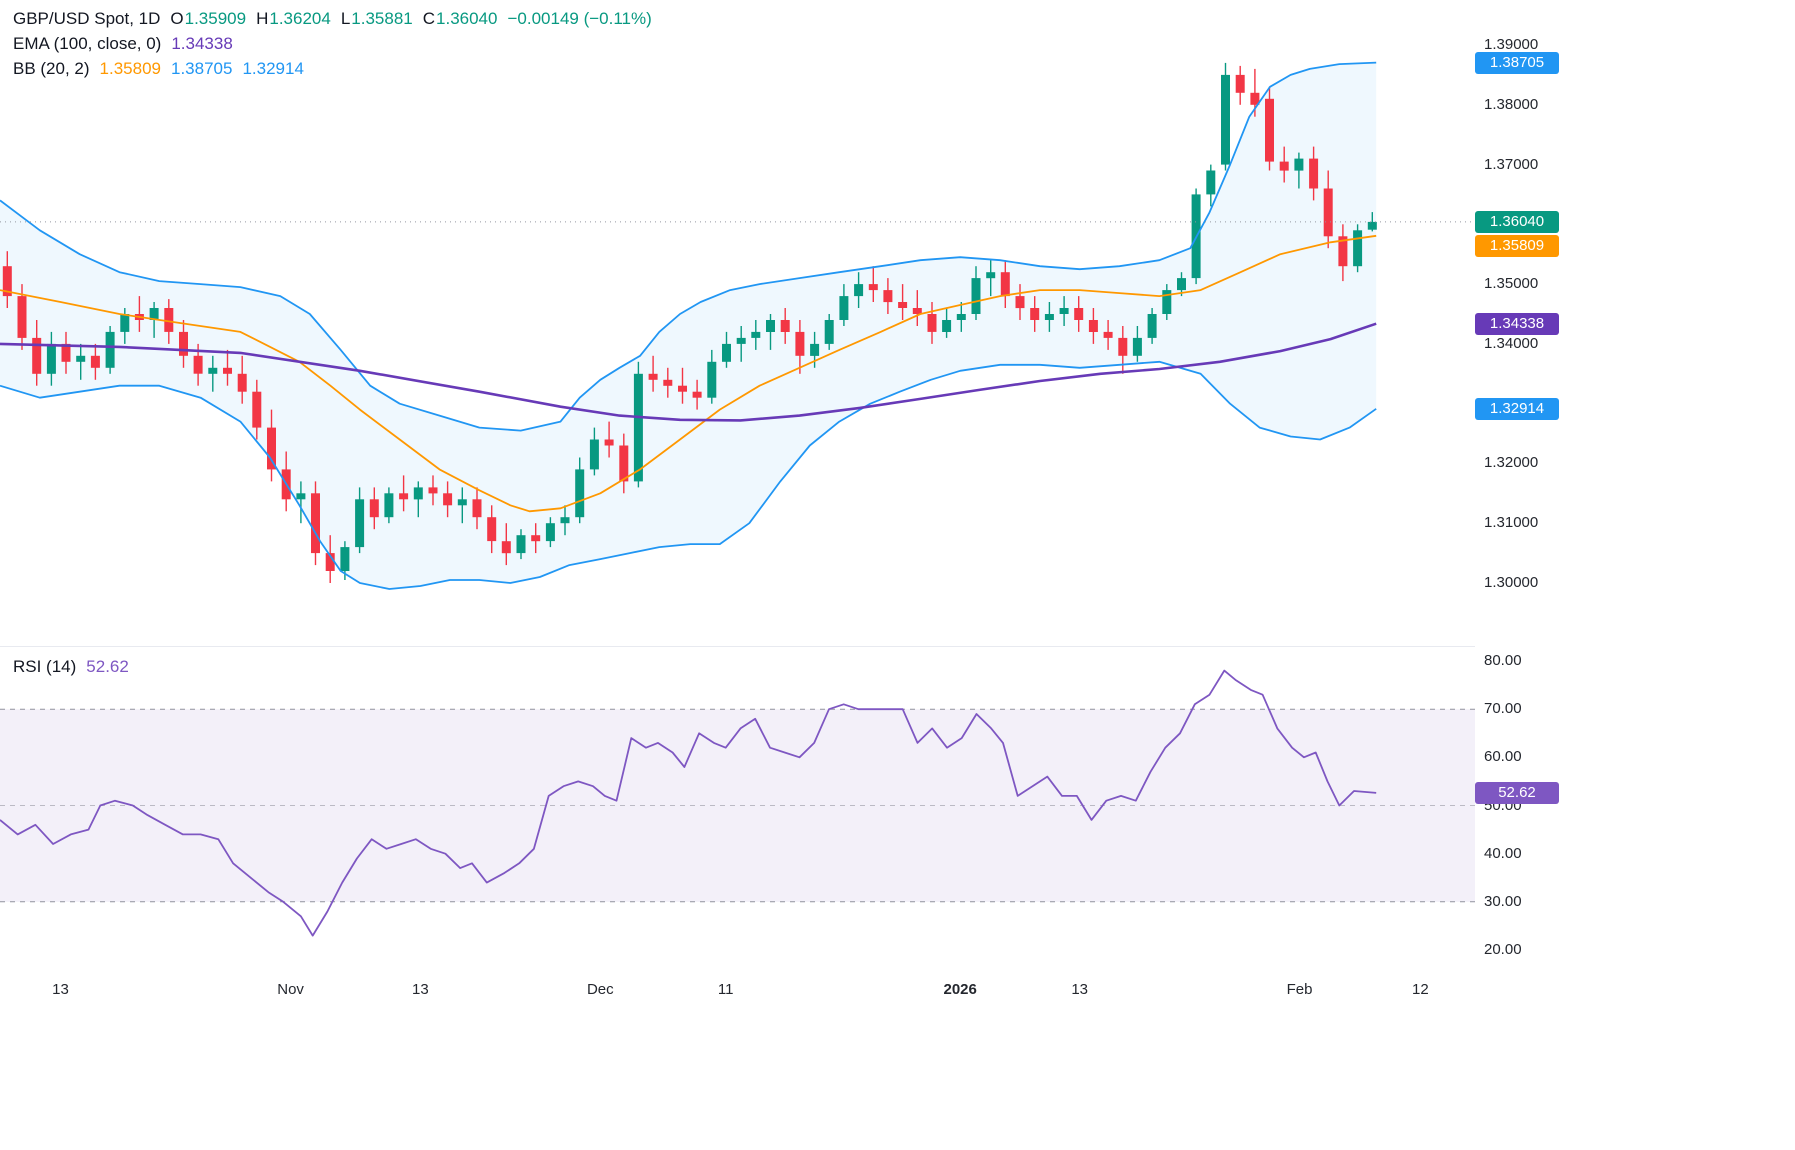 This screenshot has width=1795, height=1150. Describe the element at coordinates (1511, 463) in the screenshot. I see `price-axis-label: 1.32000` at that location.